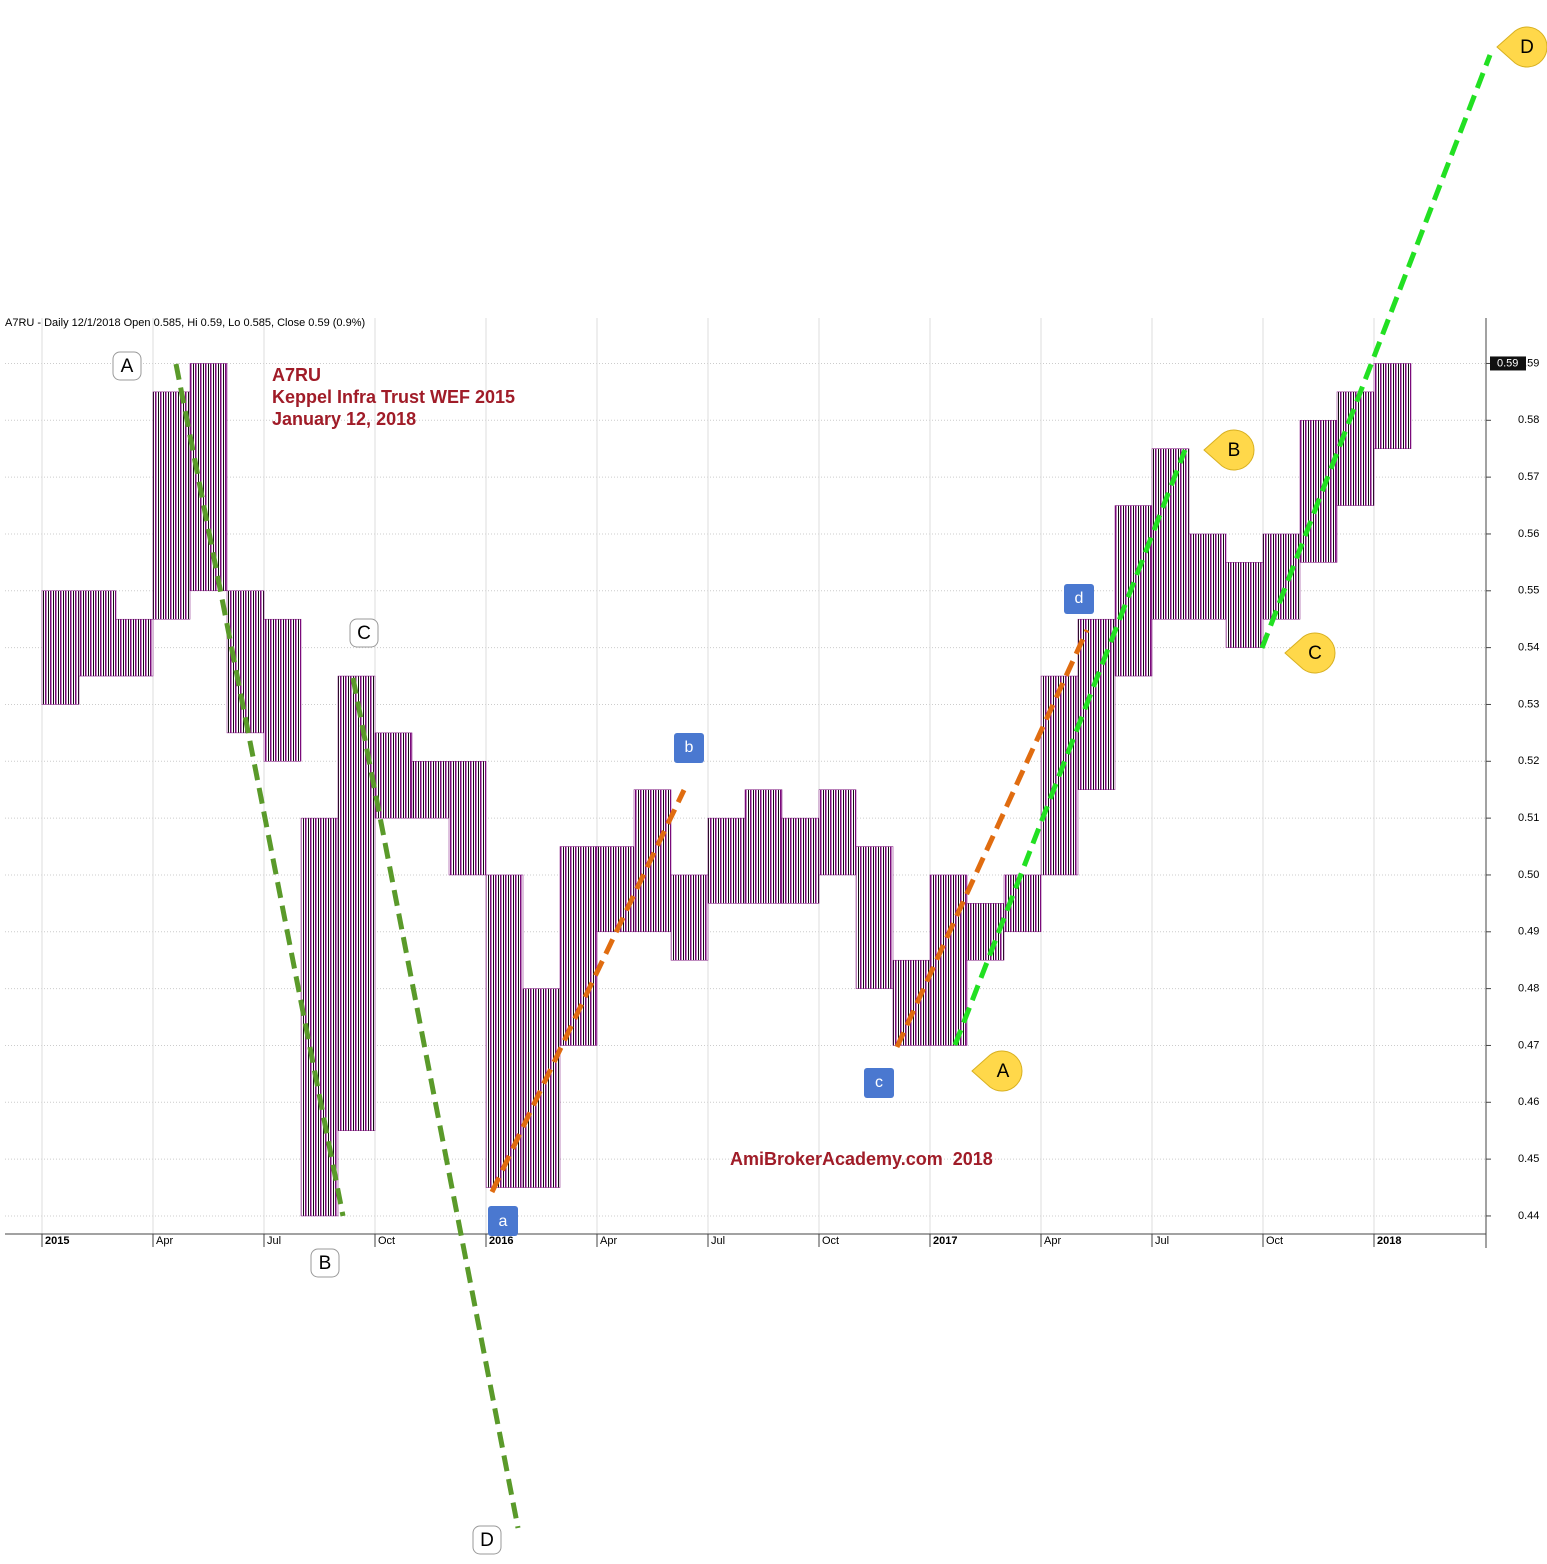 The height and width of the screenshot is (1564, 1547). What do you see at coordinates (1528, 1102) in the screenshot?
I see `y-tick-label: 0.46` at bounding box center [1528, 1102].